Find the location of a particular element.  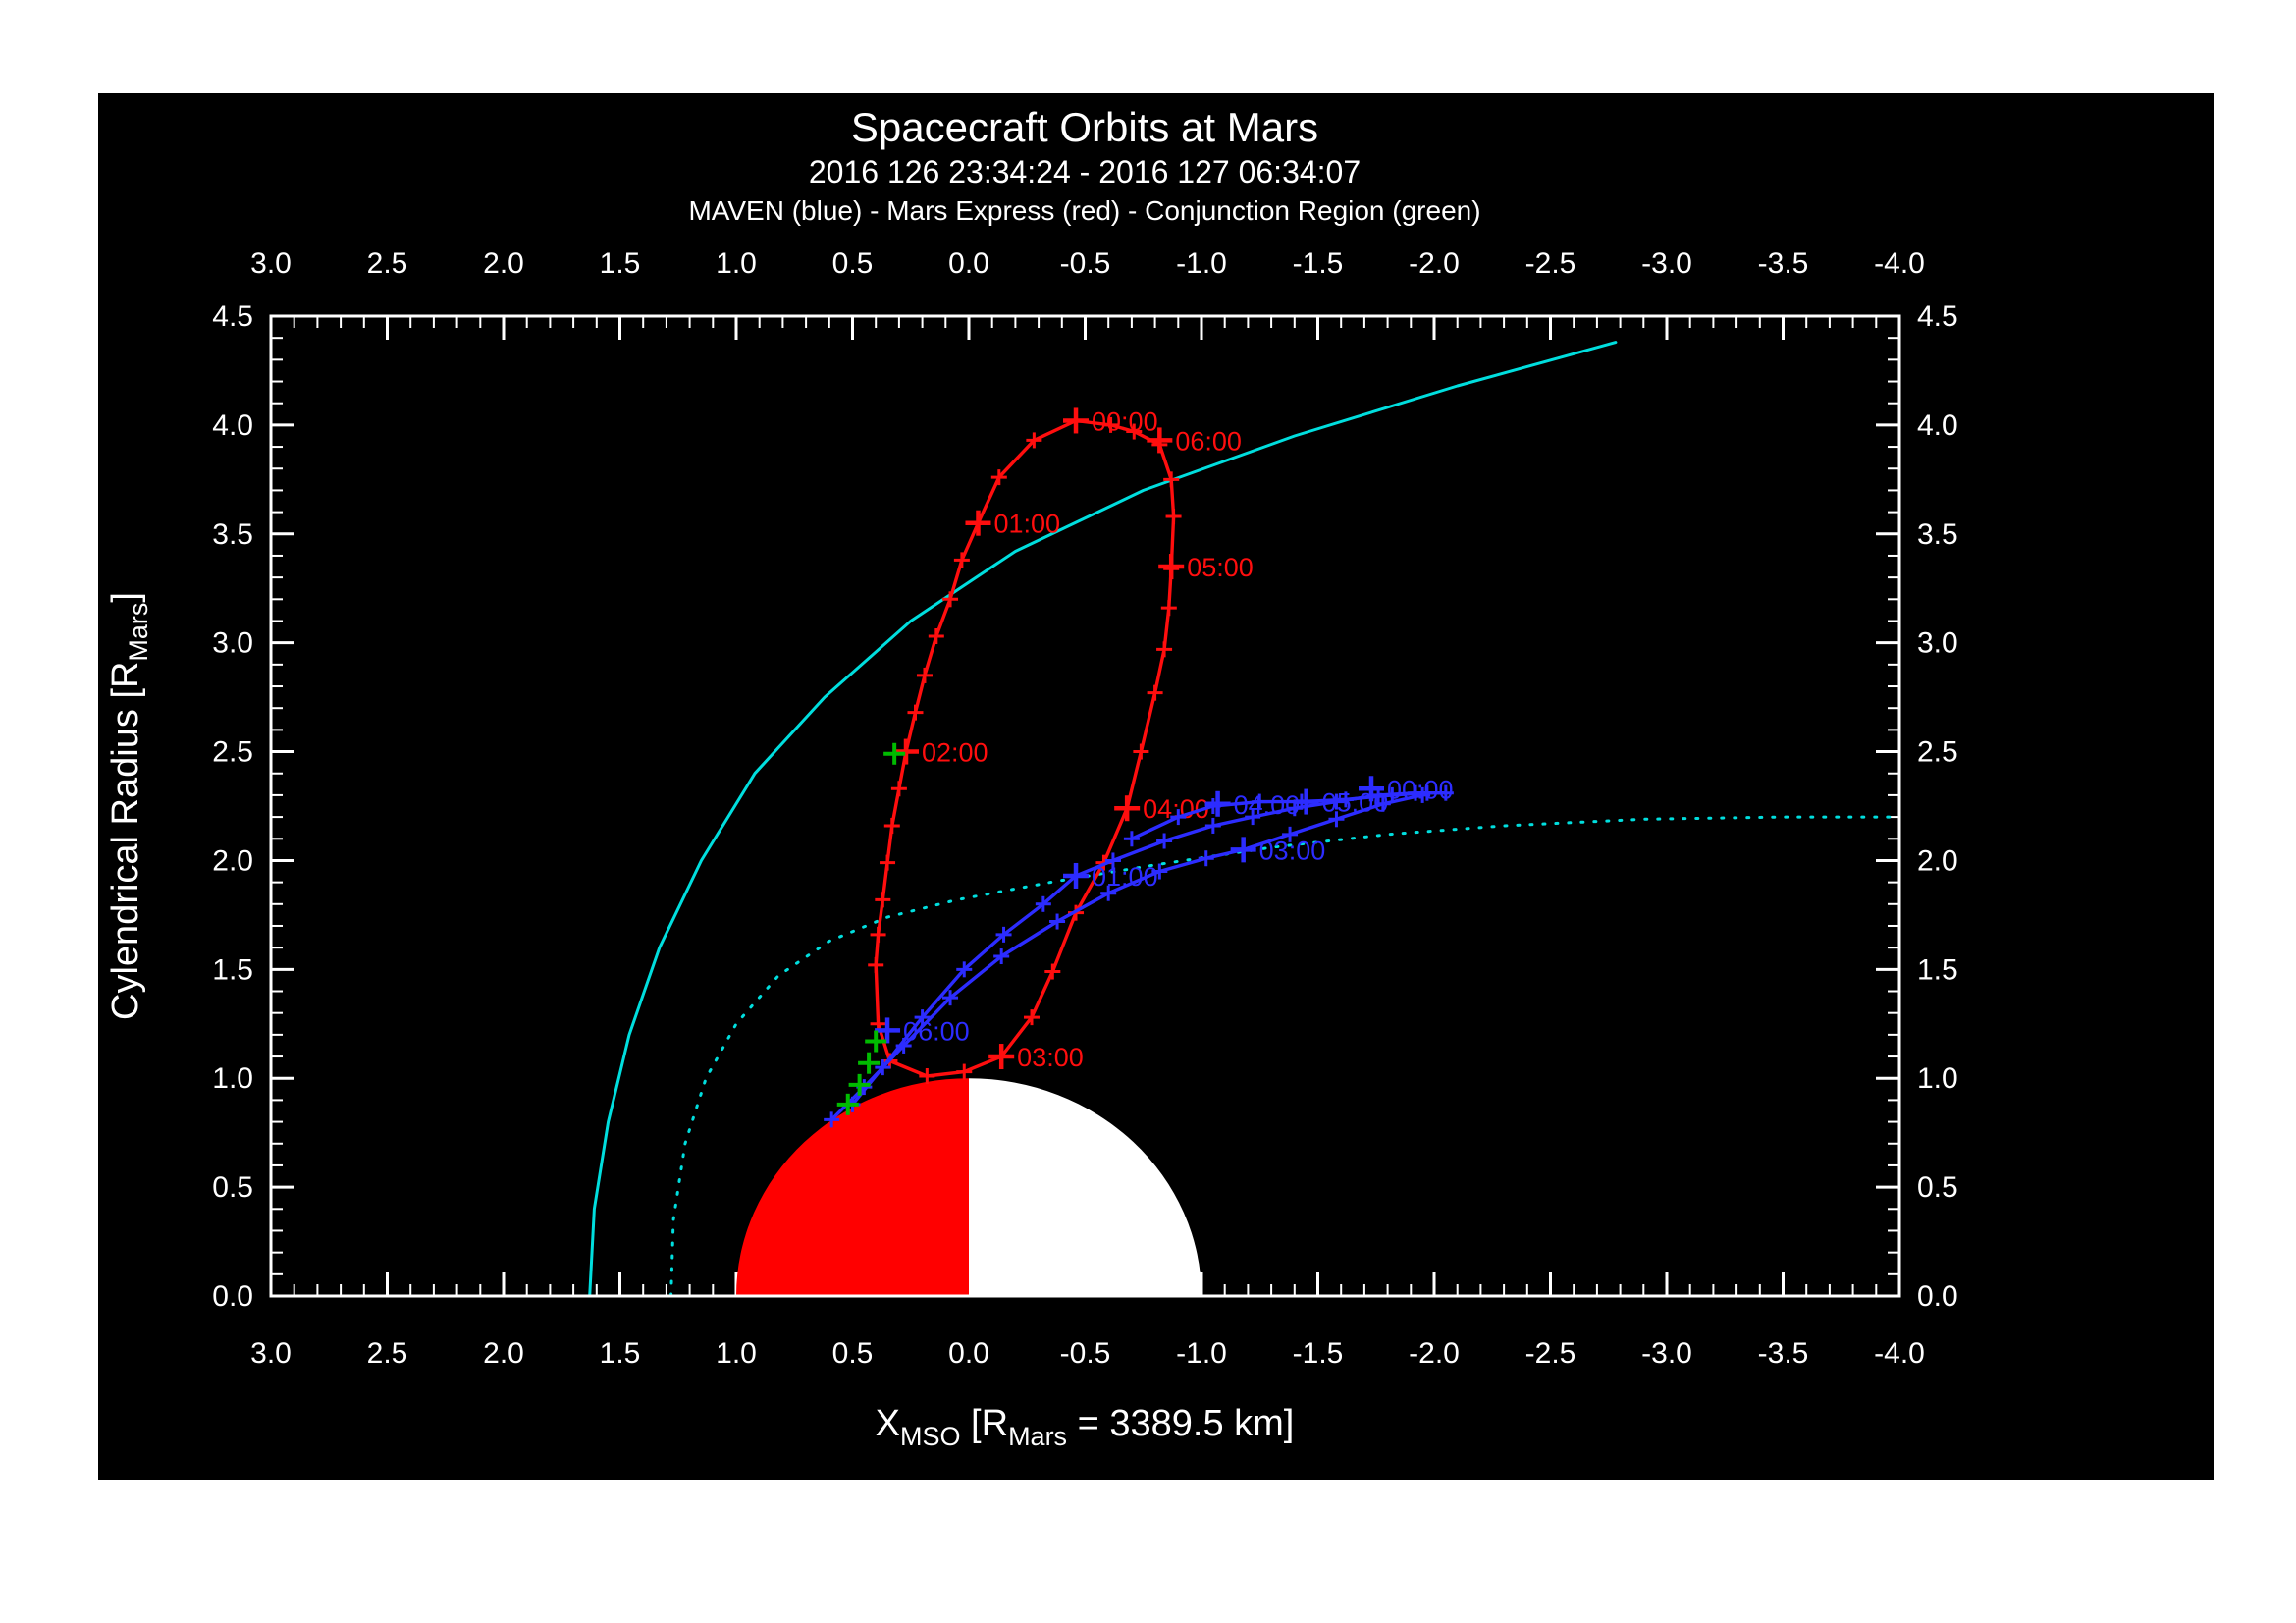

chart-subtitle: 2016 126 23:34:24 - 2016 127 06:34:07 is located at coordinates (1085, 171).